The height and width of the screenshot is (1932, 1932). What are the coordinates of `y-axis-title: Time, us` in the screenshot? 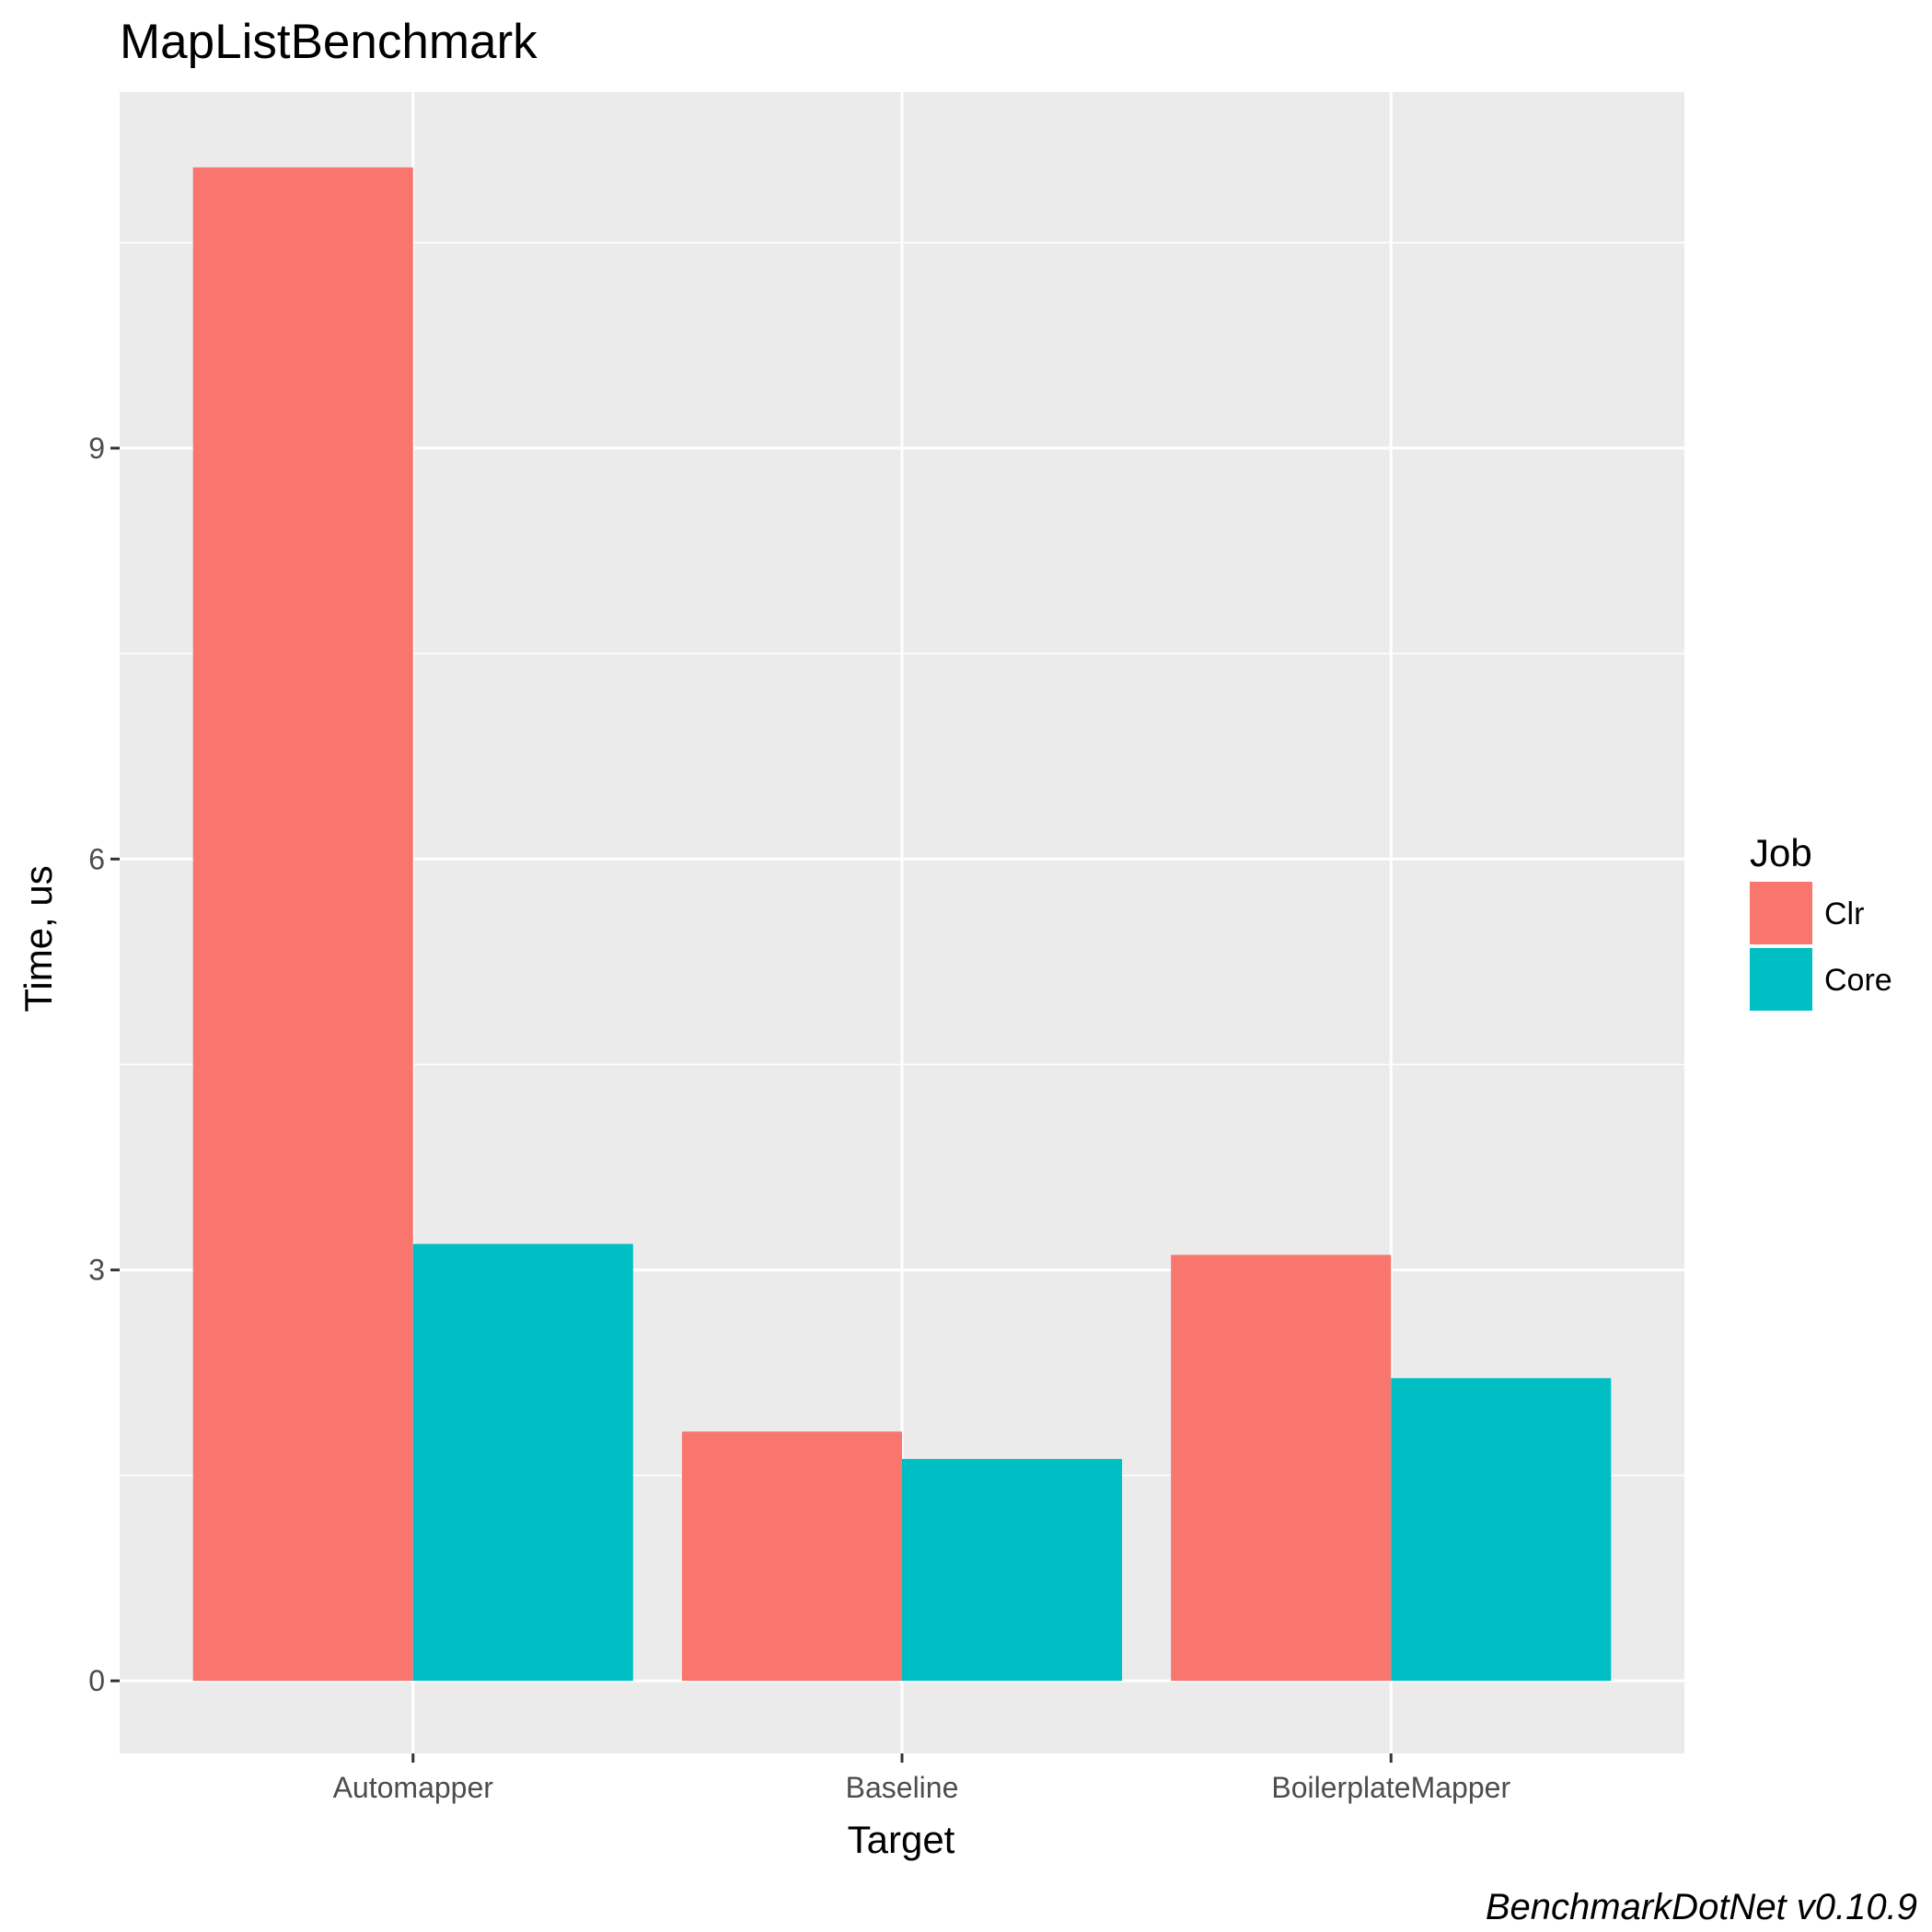 It's located at (38, 939).